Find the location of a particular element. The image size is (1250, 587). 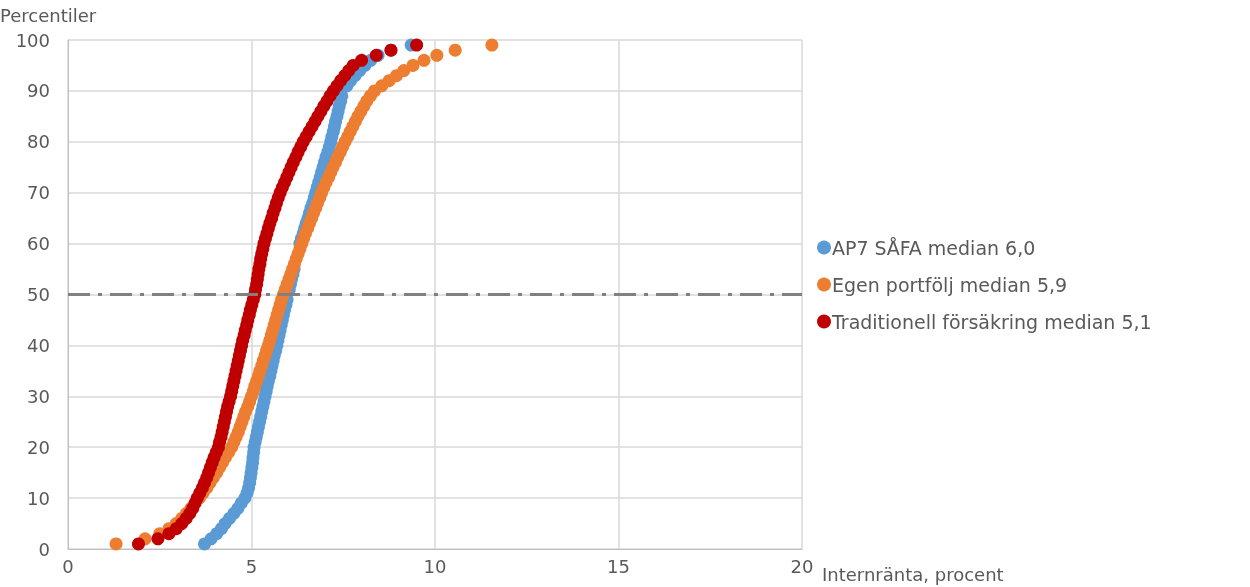

y-tick-label: 20 is located at coordinates (38, 447).